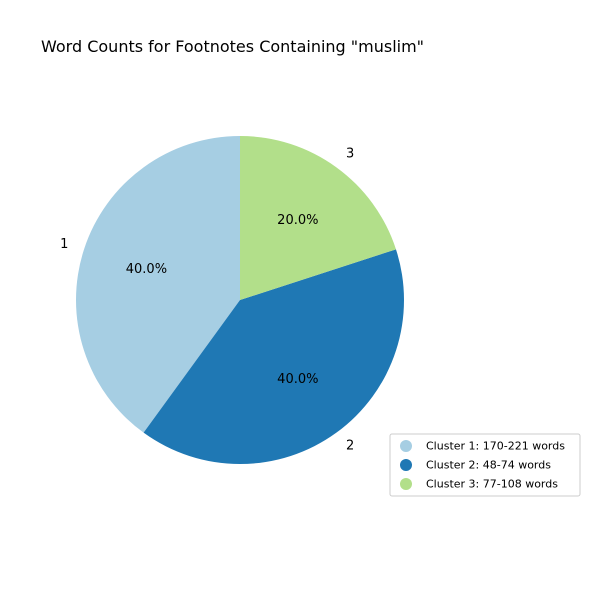  What do you see at coordinates (222, 300) in the screenshot?
I see `percent-labels: 40.0% 40.0% 20.0%` at bounding box center [222, 300].